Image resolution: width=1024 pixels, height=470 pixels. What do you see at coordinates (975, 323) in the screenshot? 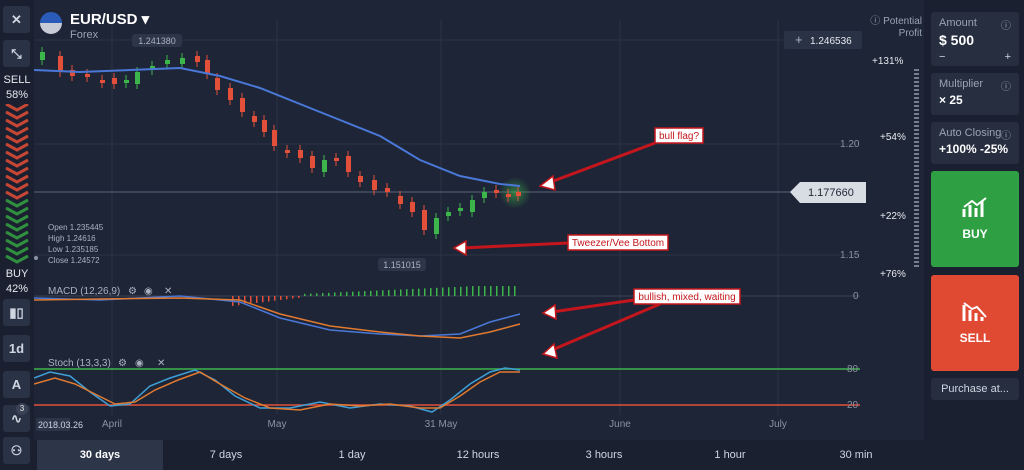
I see `sell-button: SELL` at bounding box center [975, 323].